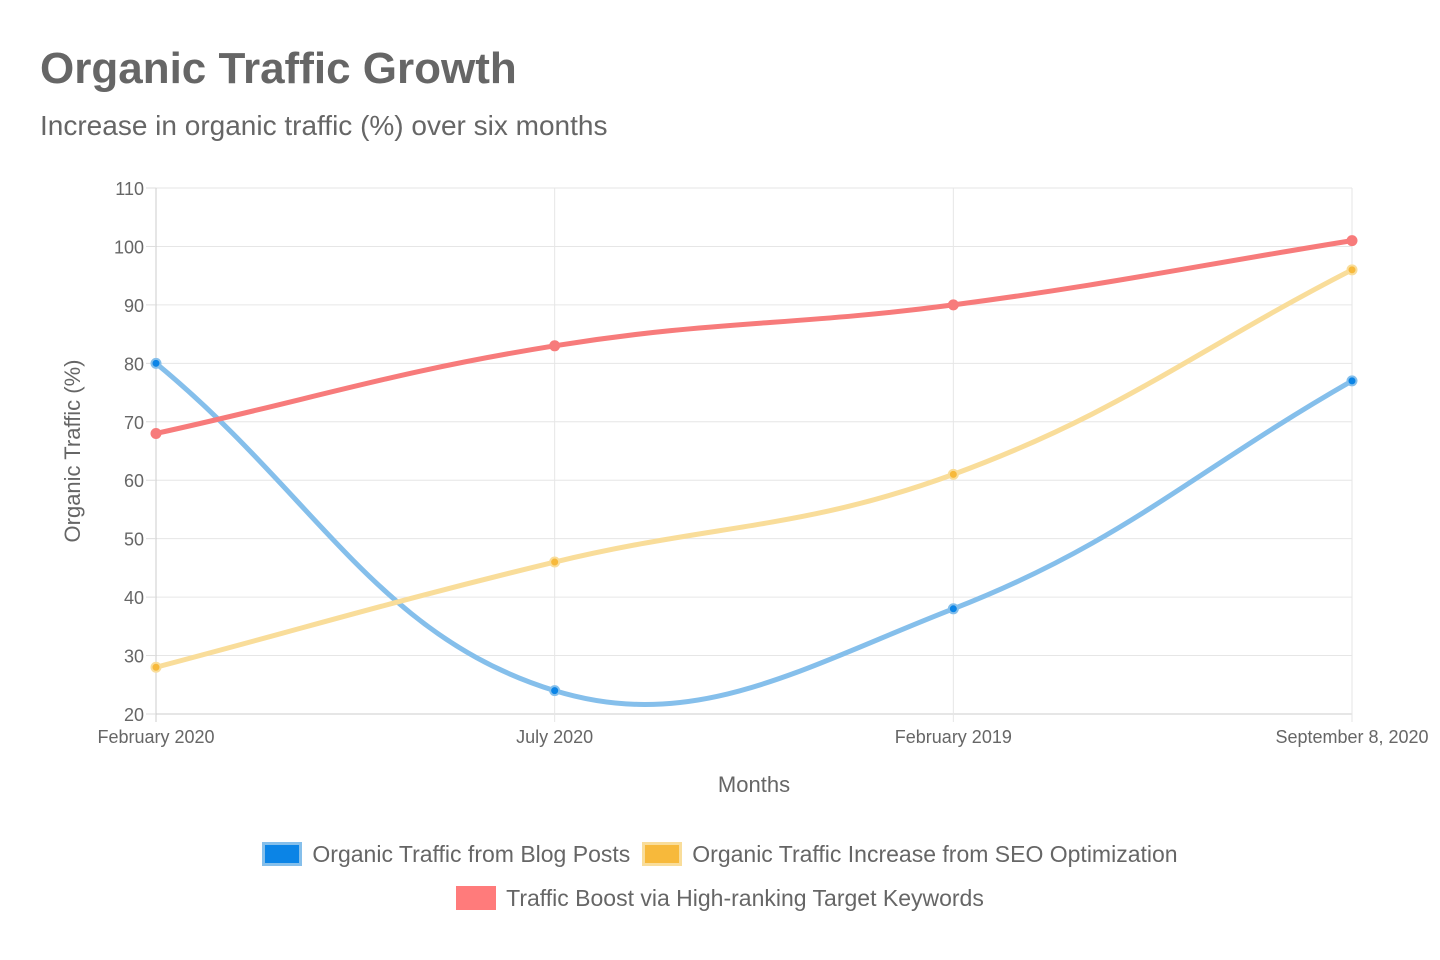 Image resolution: width=1440 pixels, height=960 pixels. I want to click on y-tick-label: 30, so click(134, 657).